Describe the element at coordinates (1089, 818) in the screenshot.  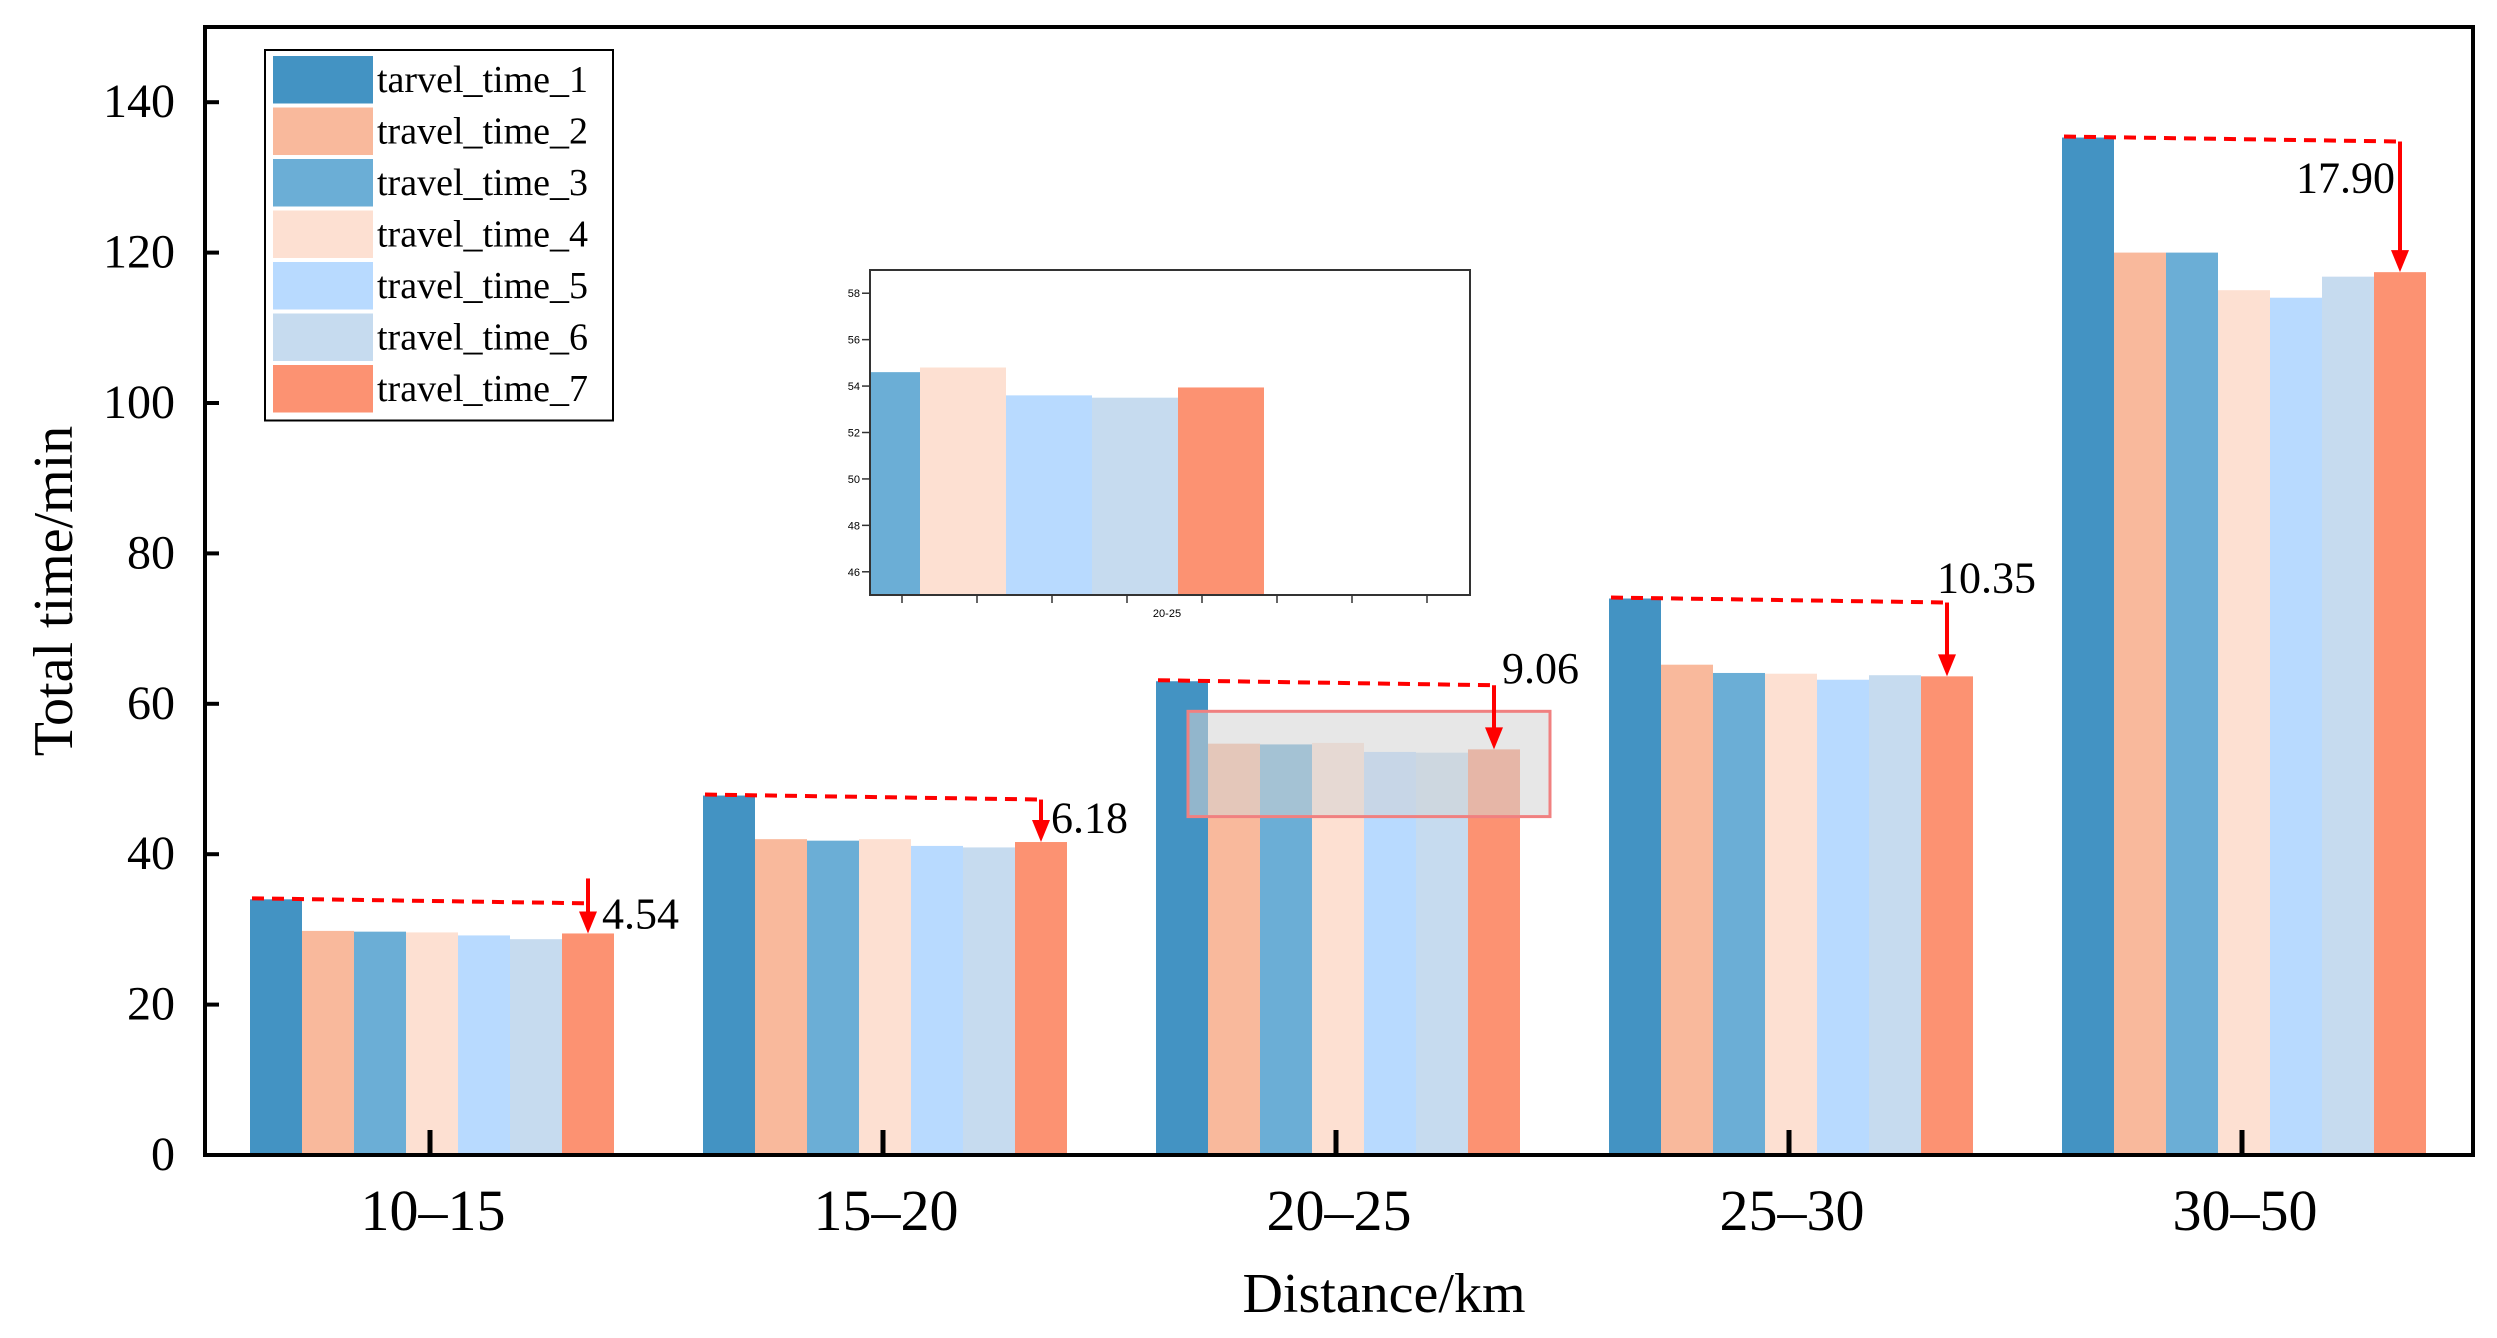
I see `diff-label-1: 6.18` at that location.